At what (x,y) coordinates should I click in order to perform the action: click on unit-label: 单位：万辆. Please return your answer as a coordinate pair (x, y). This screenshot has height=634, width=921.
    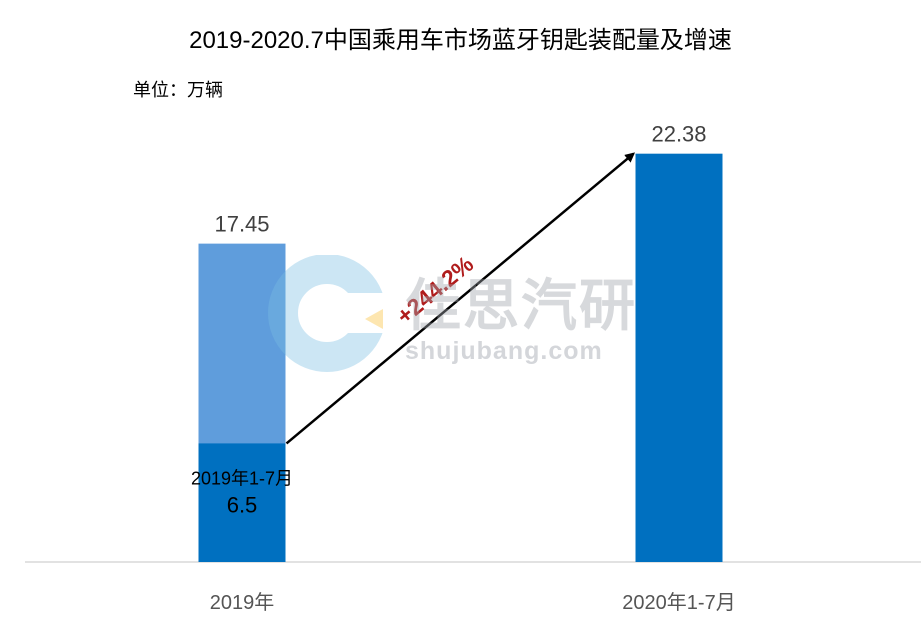
    Looking at the image, I should click on (178, 90).